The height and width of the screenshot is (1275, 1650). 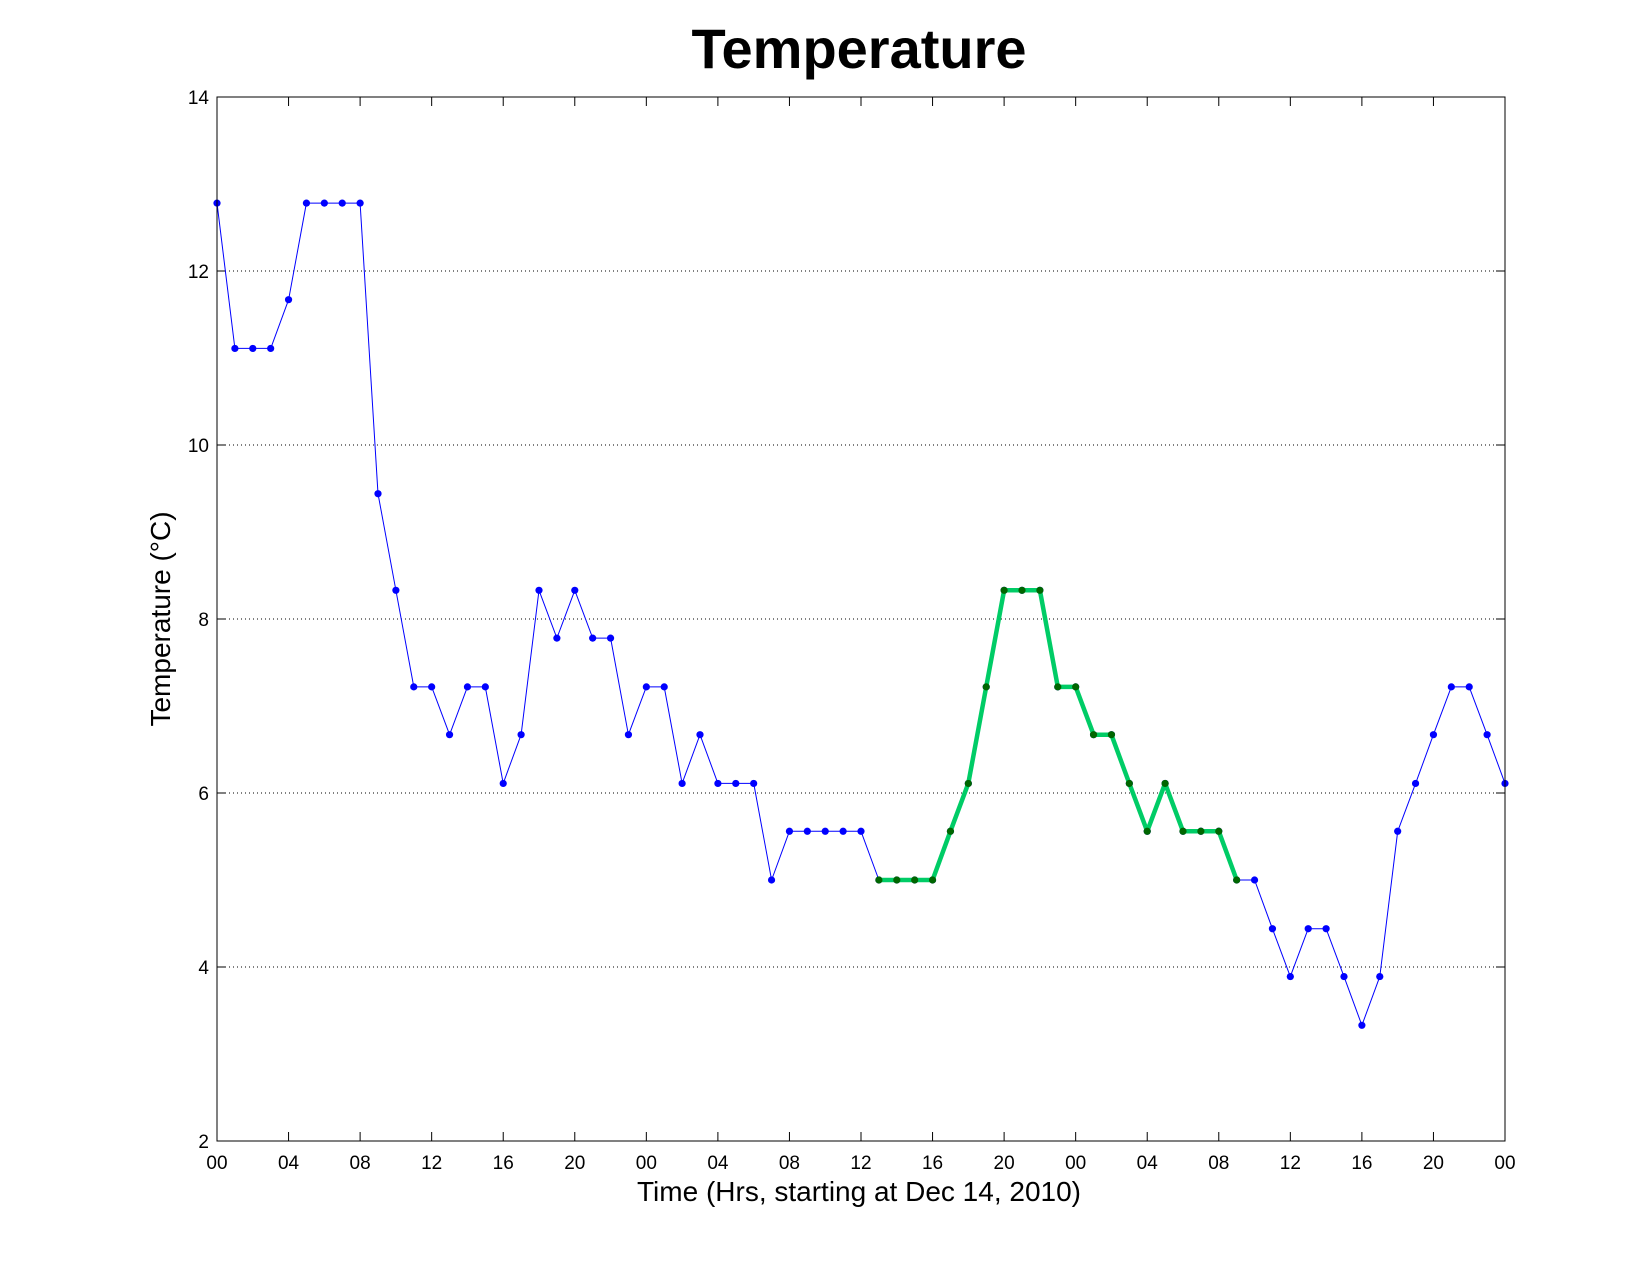 I want to click on y-tick-label: 14, so click(x=199, y=98).